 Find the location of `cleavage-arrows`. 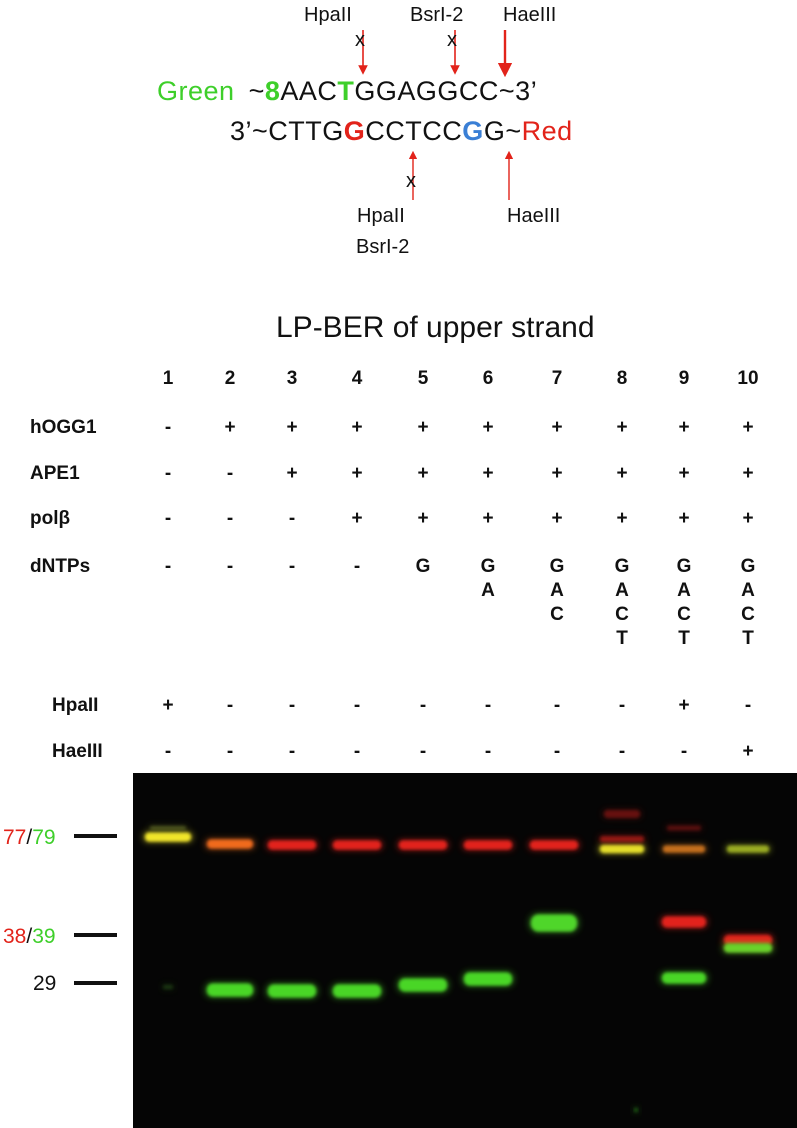

cleavage-arrows is located at coordinates (436, 115).